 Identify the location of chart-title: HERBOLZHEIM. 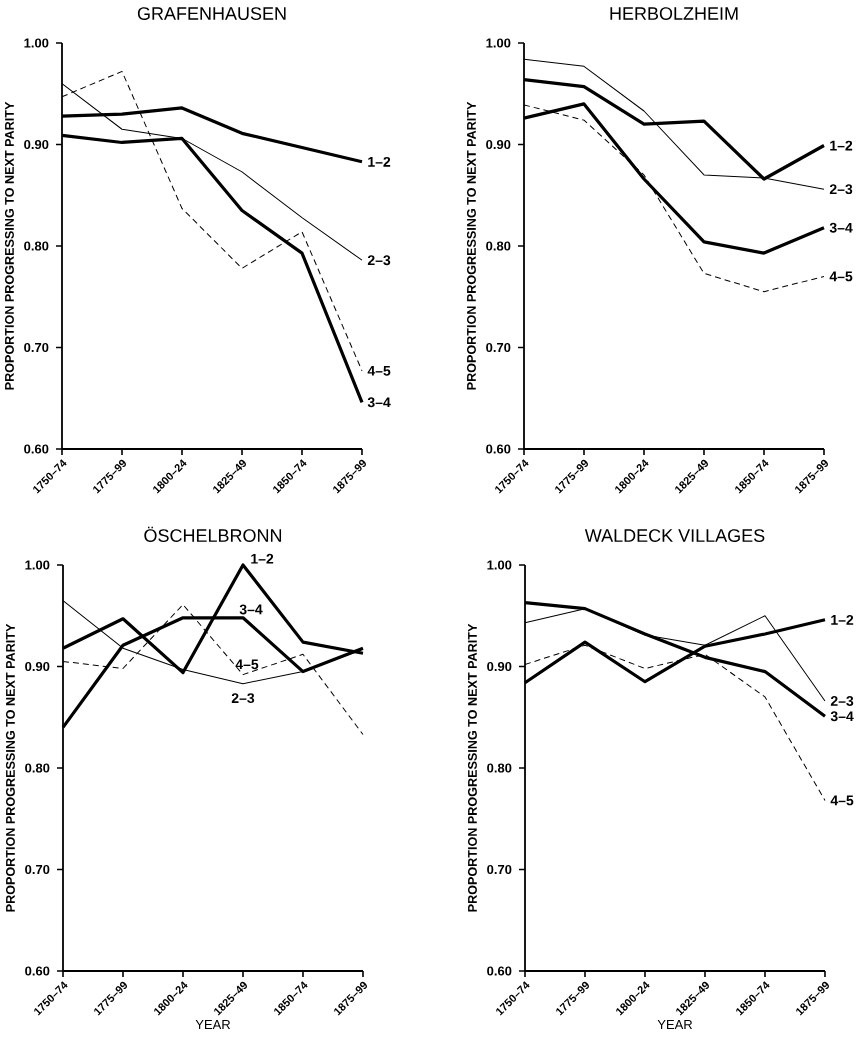
(674, 13).